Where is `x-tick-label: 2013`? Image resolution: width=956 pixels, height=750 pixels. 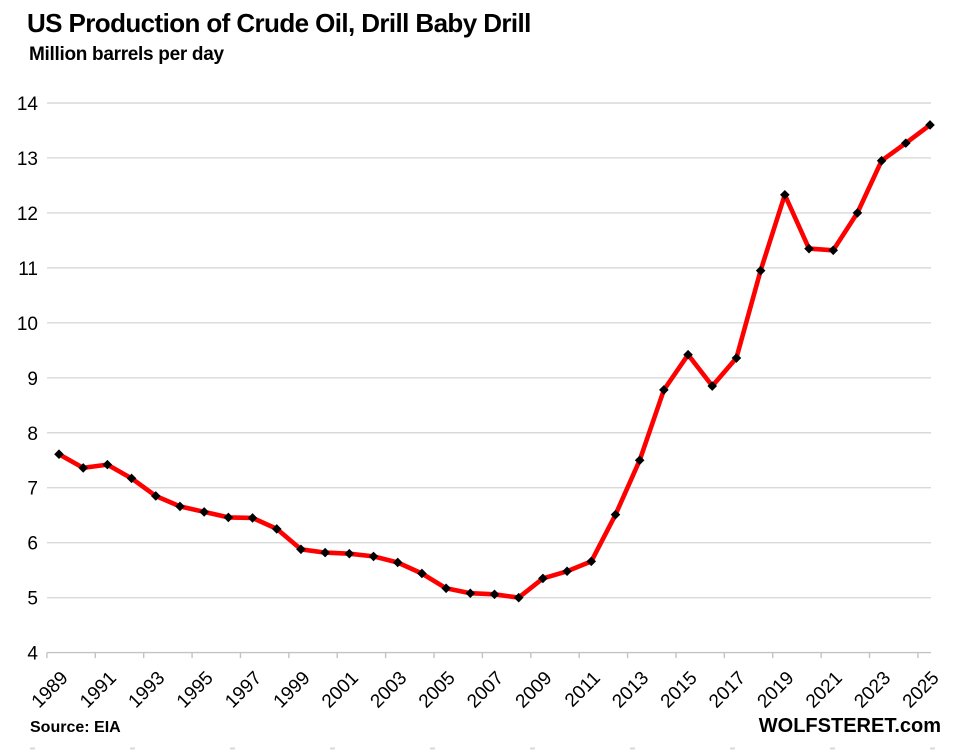 x-tick-label: 2013 is located at coordinates (630, 690).